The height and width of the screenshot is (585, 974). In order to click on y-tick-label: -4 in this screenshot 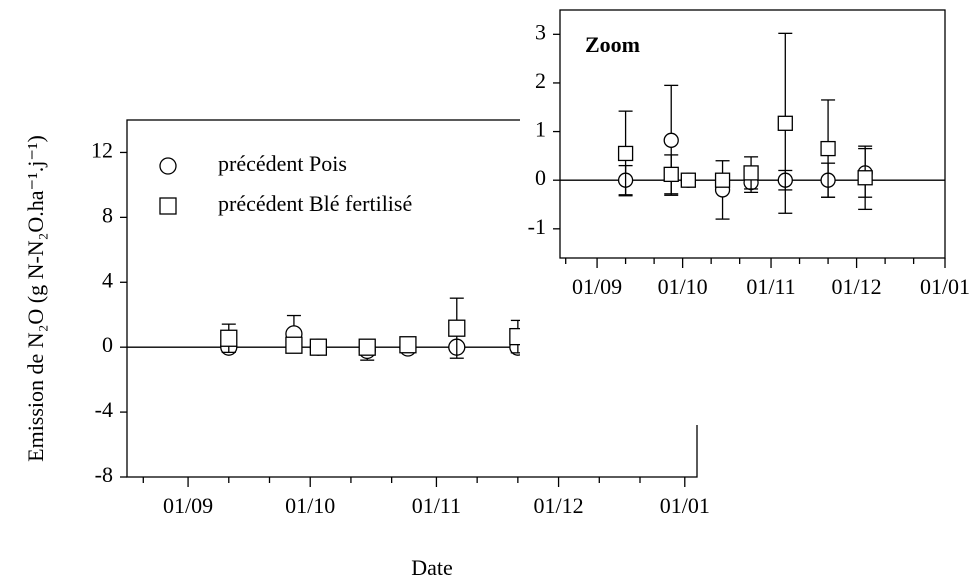, I will do `click(104, 409)`.